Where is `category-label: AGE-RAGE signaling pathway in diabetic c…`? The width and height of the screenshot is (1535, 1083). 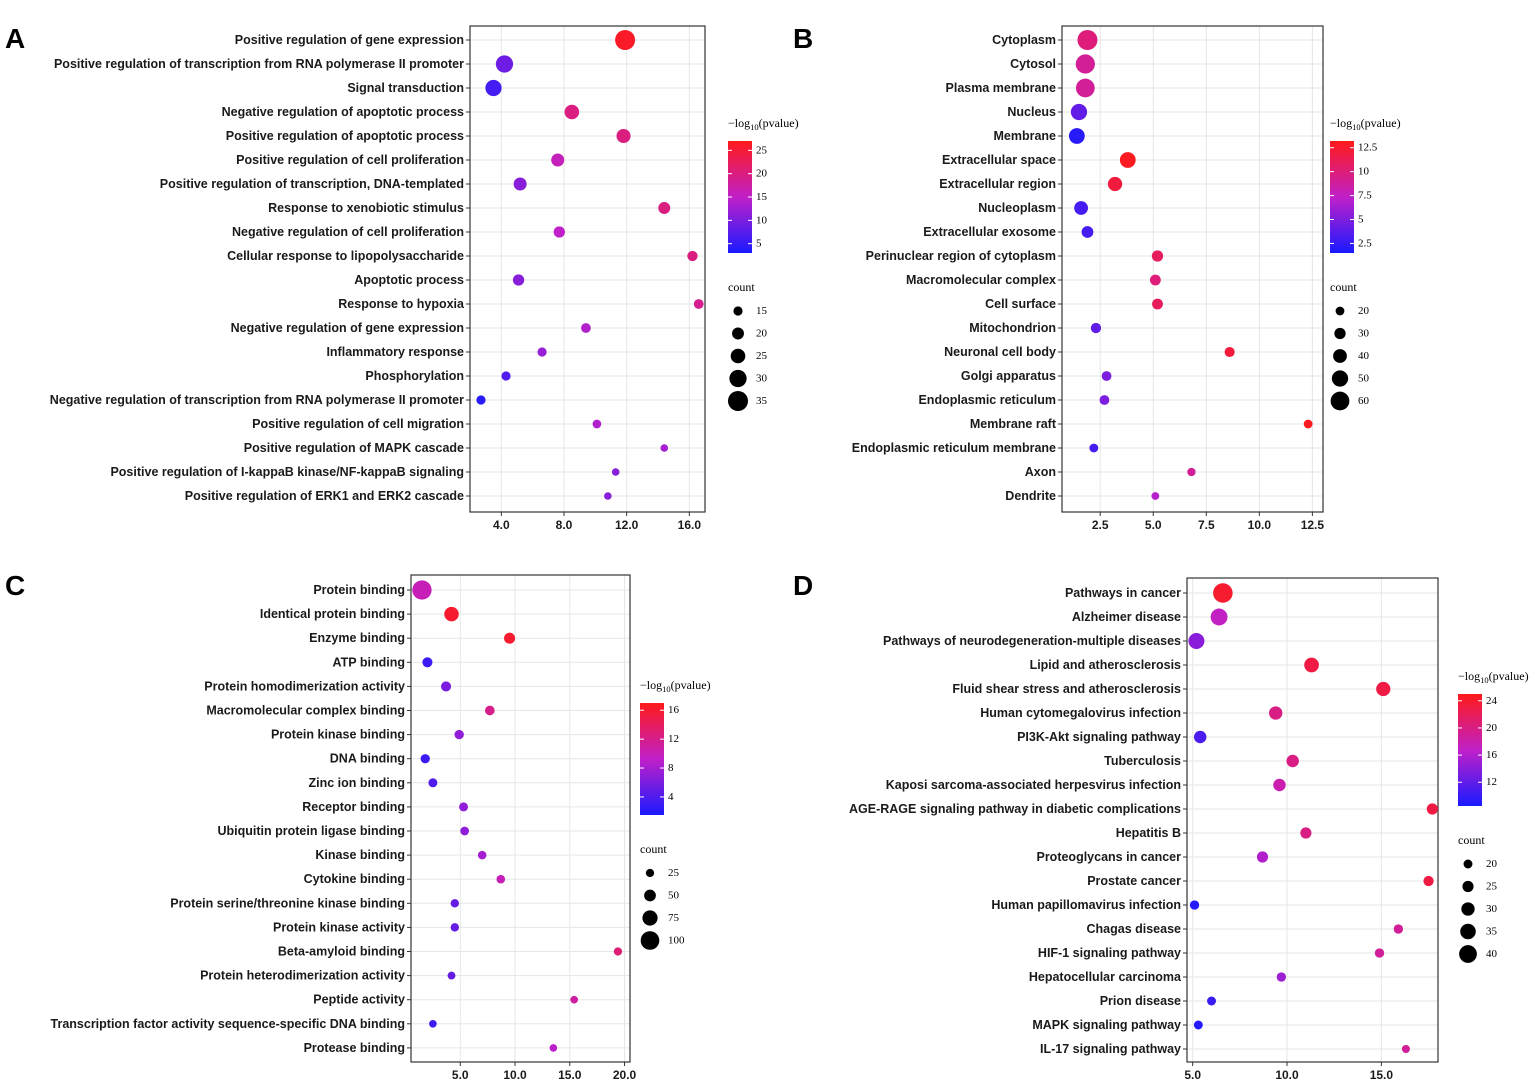 category-label: AGE-RAGE signaling pathway in diabetic c… is located at coordinates (1015, 809).